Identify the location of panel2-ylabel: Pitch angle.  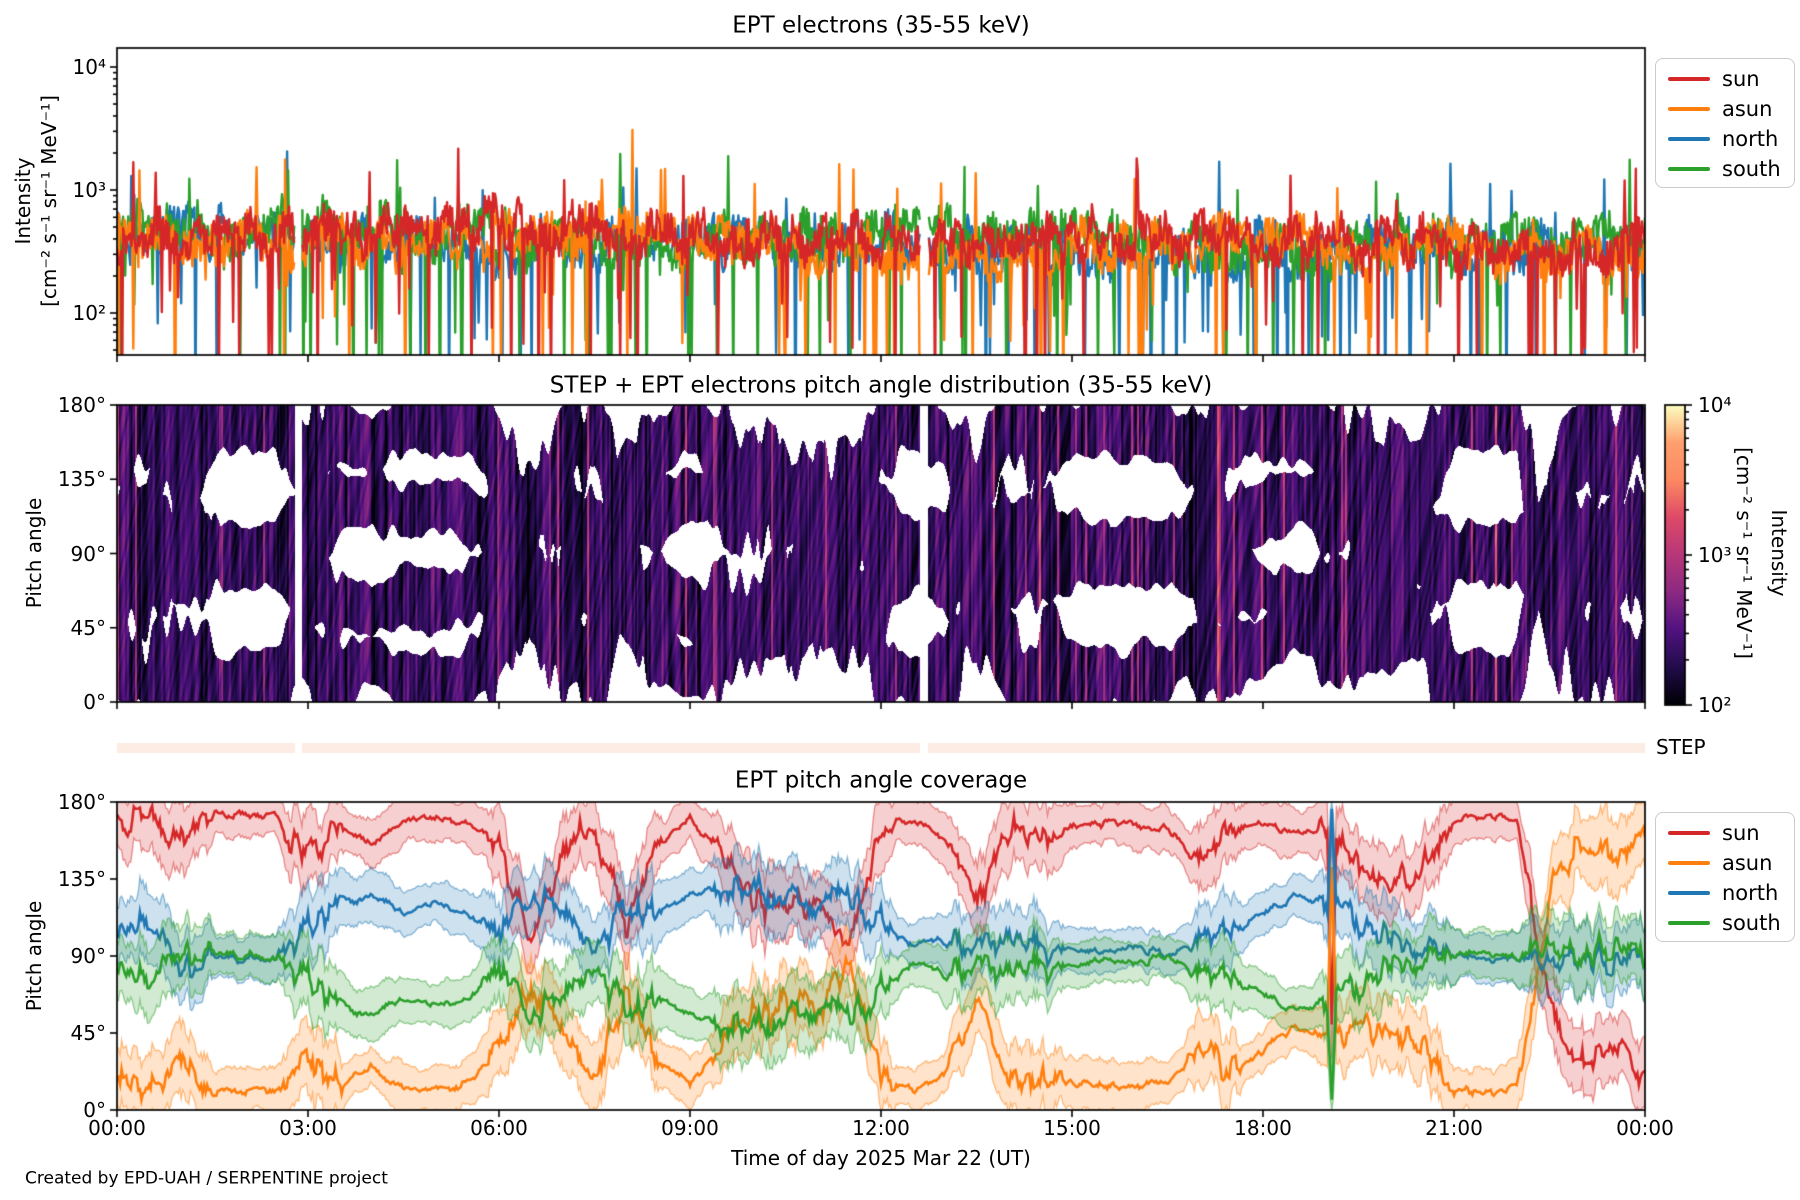
(34, 553).